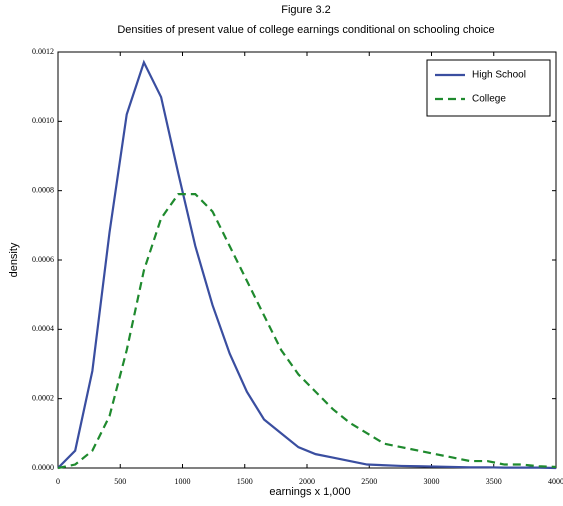  What do you see at coordinates (14, 259) in the screenshot?
I see `y-axis-label: density` at bounding box center [14, 259].